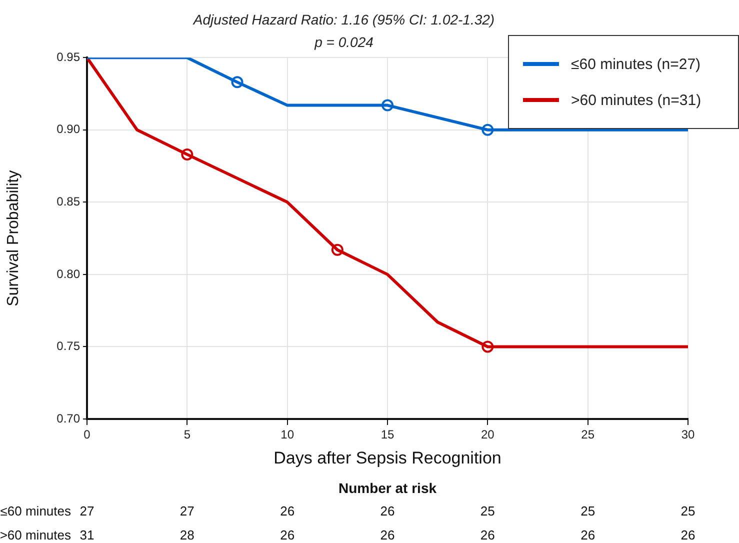 Image resolution: width=739 pixels, height=543 pixels. I want to click on y-axis-title: Survival Probability, so click(13, 238).